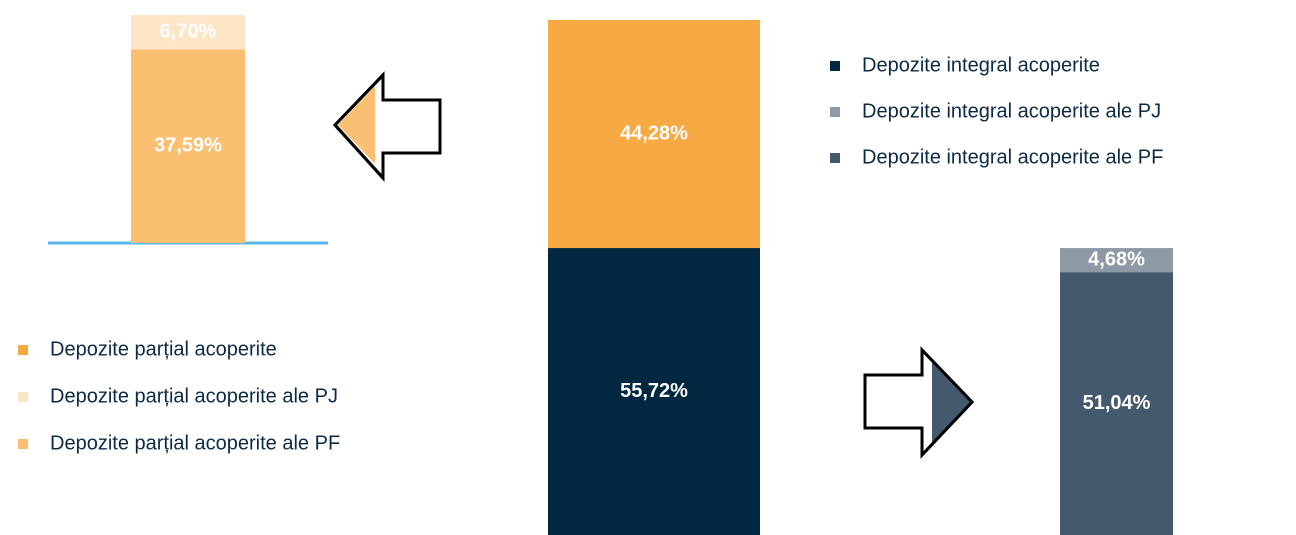 Image resolution: width=1296 pixels, height=535 pixels. What do you see at coordinates (195, 443) in the screenshot?
I see `legend-label: Depozite parțial acoperite ale PF` at bounding box center [195, 443].